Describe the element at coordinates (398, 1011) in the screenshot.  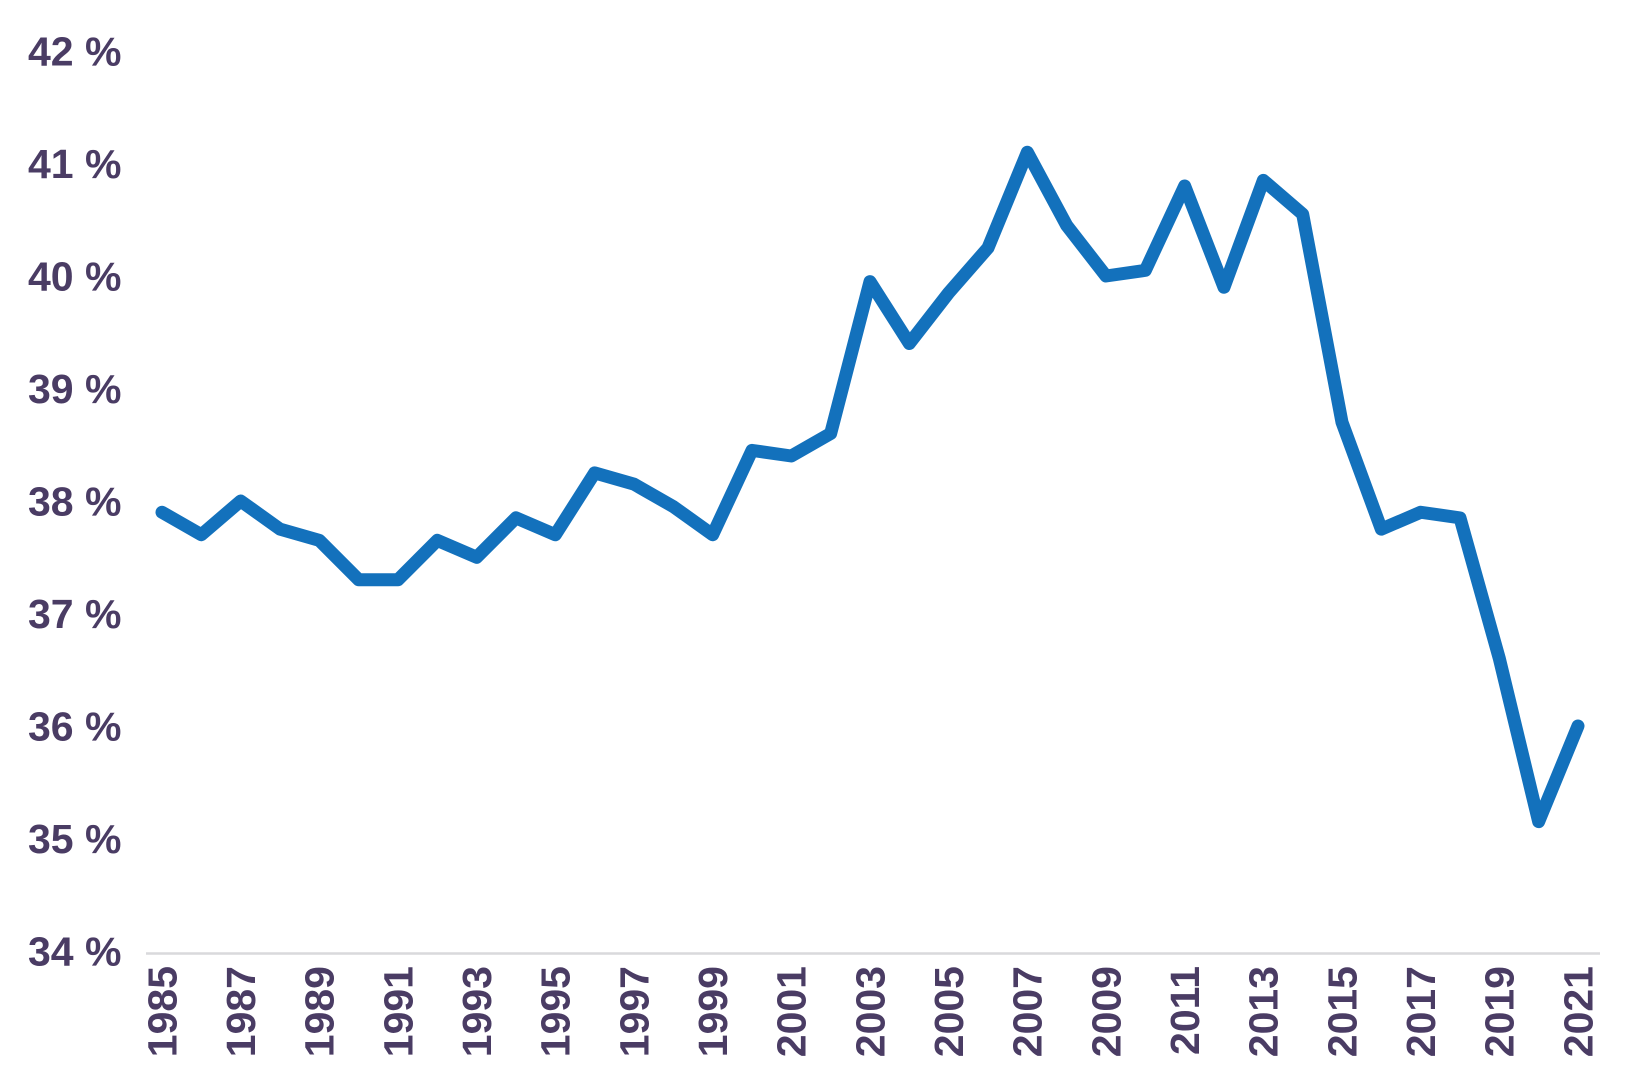
I see `x-axis-label-1991: 1991` at that location.